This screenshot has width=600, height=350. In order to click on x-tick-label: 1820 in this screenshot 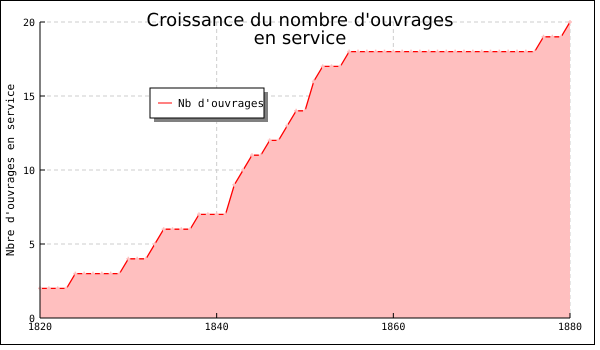, I will do `click(40, 327)`.